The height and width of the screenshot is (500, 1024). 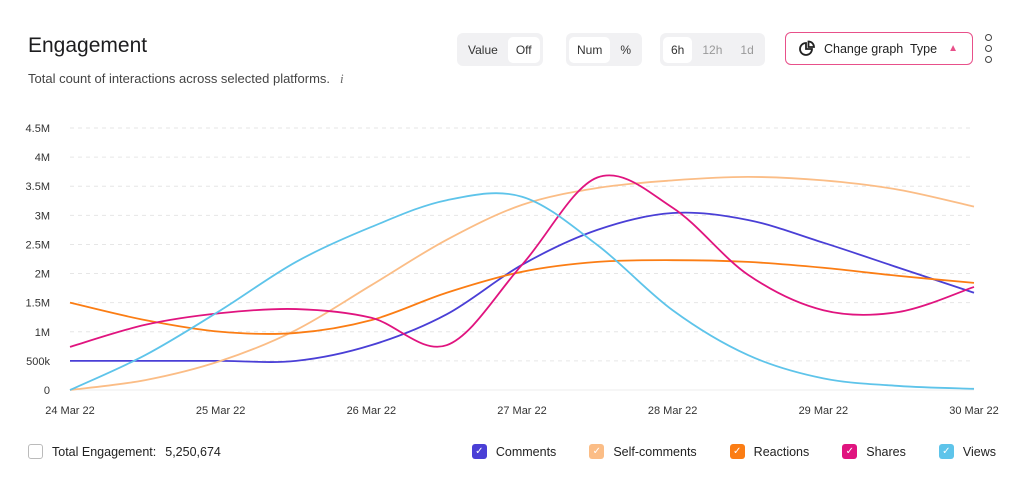 I want to click on legend-item-shares: ✓ Shares, so click(x=874, y=451).